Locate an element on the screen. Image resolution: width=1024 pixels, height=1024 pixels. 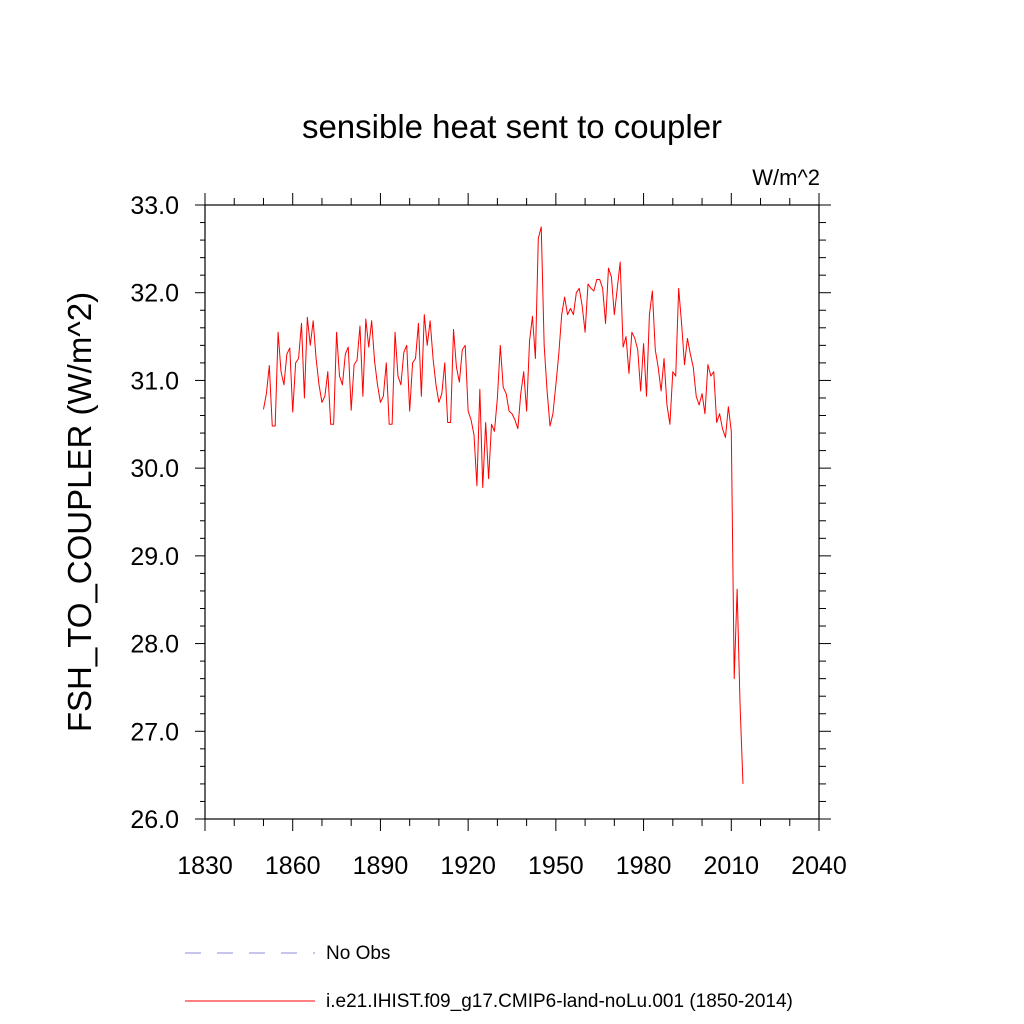
y-axis-label: FSH_TO_COUPLER (W/m^2) is located at coordinates (79, 512).